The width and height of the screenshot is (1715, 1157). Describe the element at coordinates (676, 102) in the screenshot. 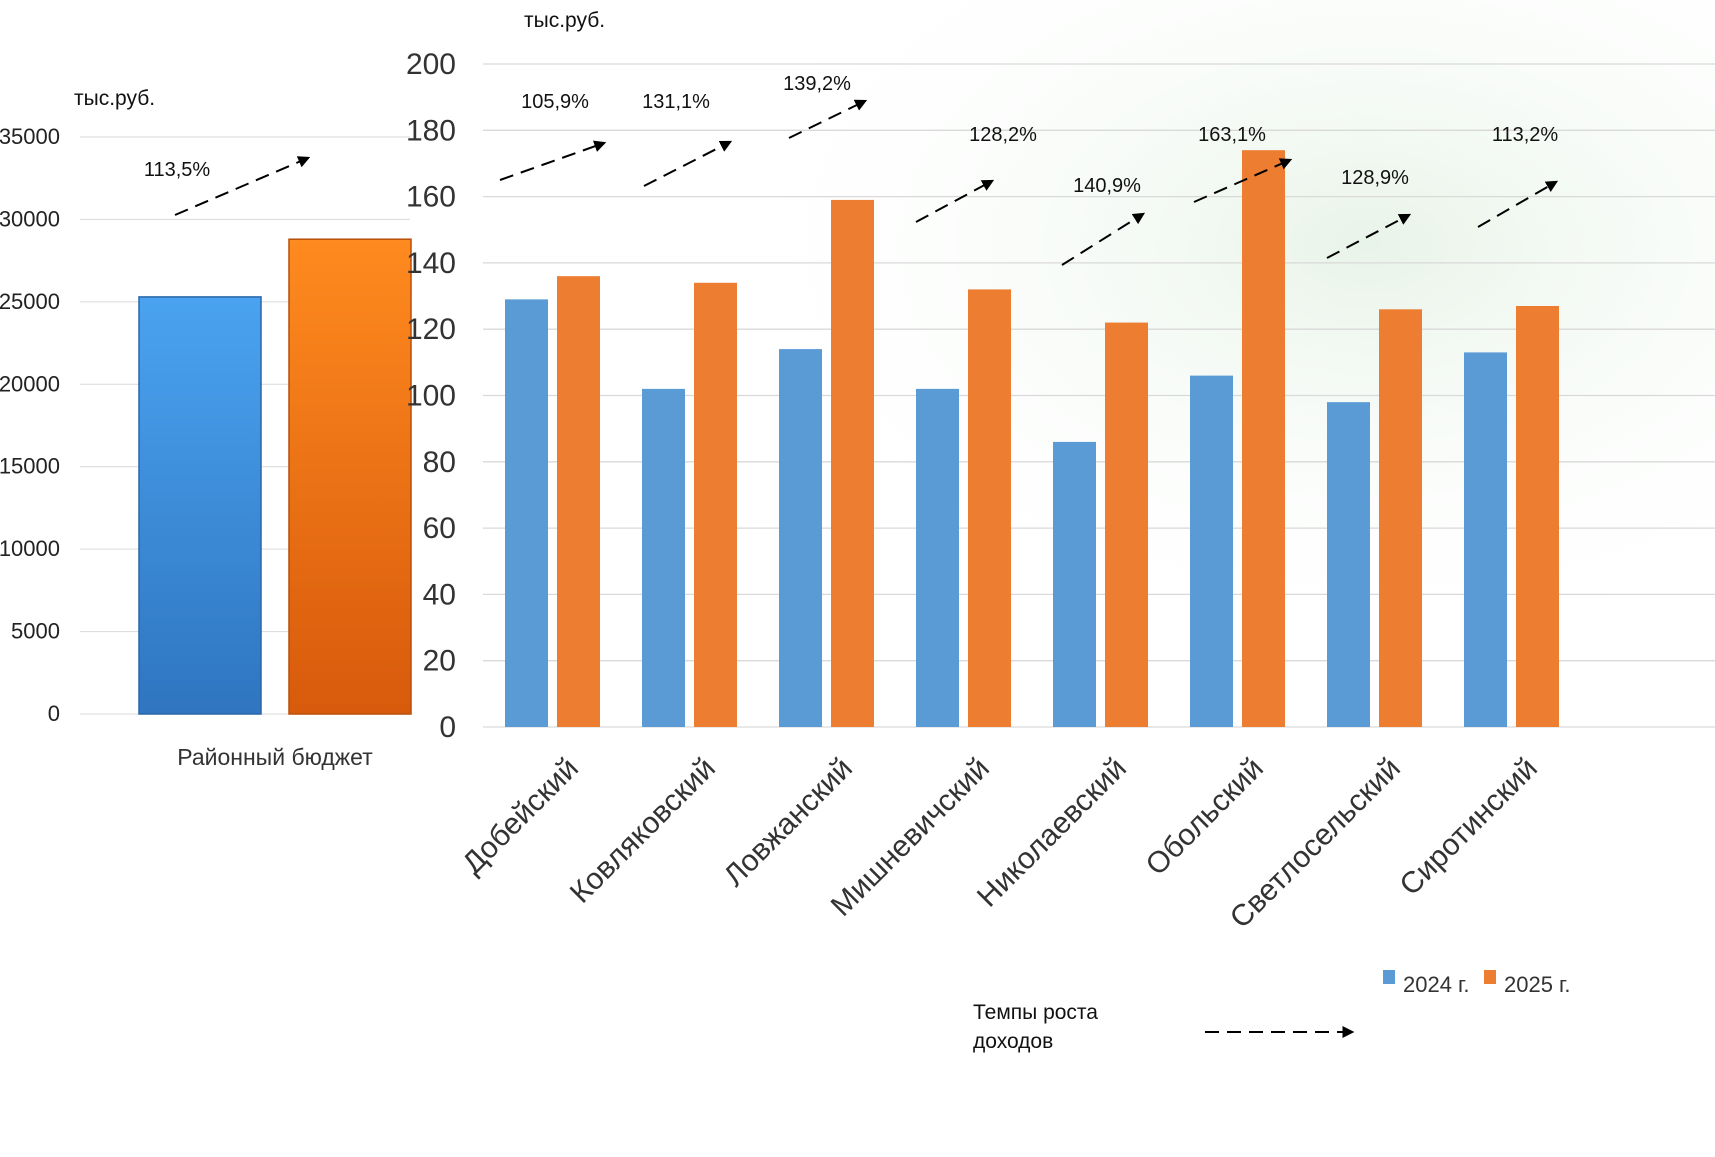

I see `growth-label: 131,1%` at that location.